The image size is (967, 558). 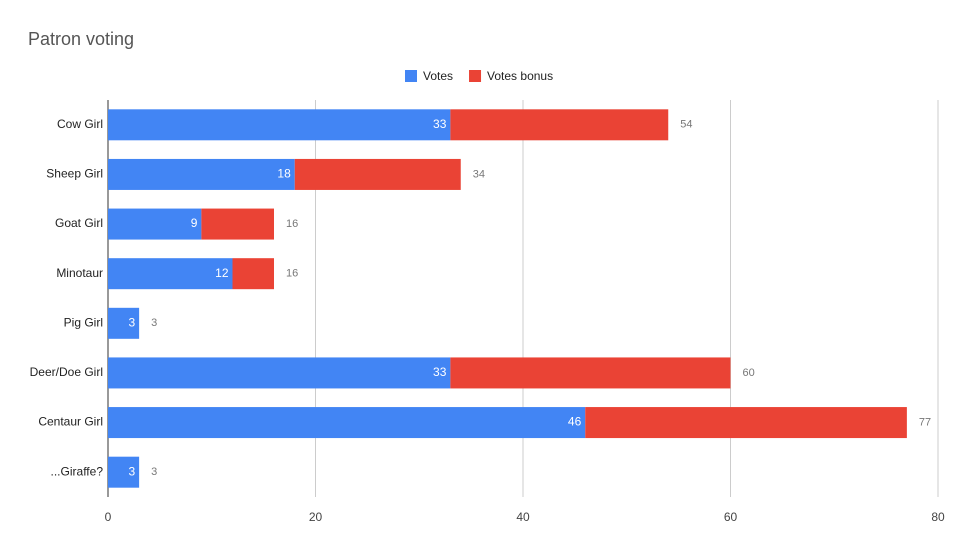 I want to click on y-tick-label: Pig Girl, so click(x=83, y=322).